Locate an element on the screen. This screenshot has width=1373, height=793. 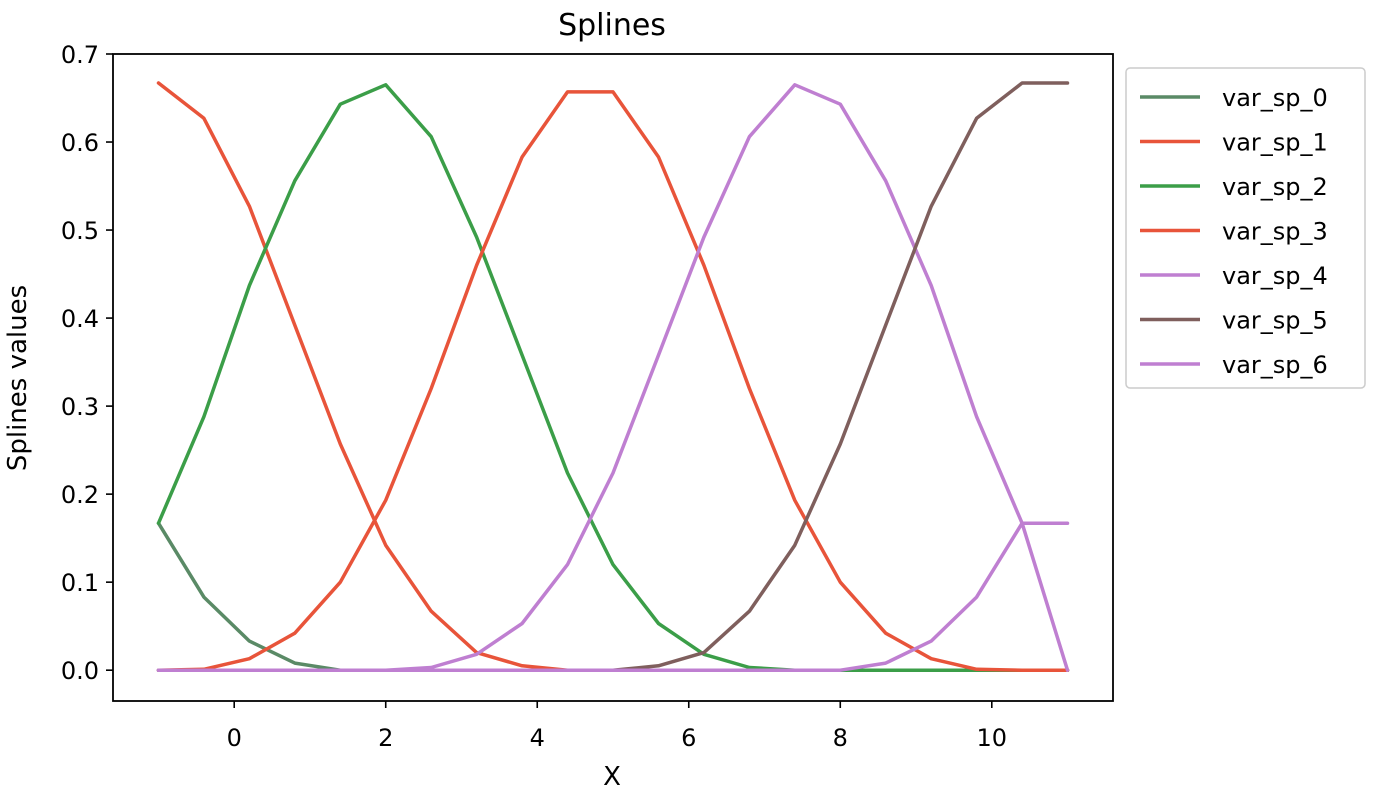
legend-item: var_sp_3 is located at coordinates (1234, 232).